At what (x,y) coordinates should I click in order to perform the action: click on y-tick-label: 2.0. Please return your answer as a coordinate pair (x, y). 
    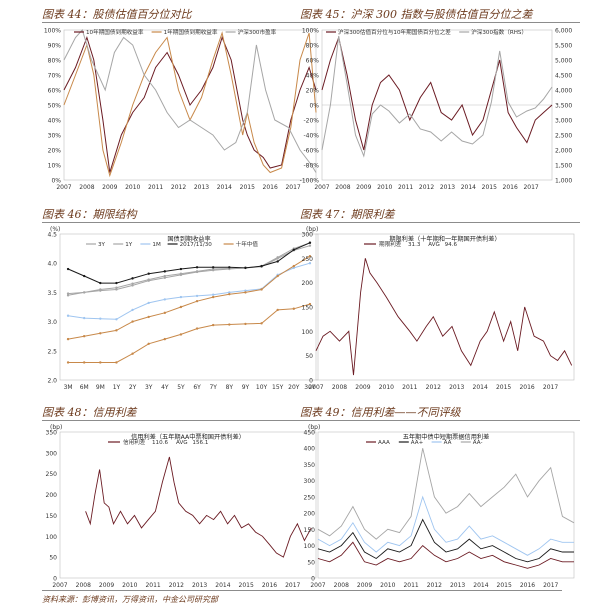
    Looking at the image, I should click on (52, 381).